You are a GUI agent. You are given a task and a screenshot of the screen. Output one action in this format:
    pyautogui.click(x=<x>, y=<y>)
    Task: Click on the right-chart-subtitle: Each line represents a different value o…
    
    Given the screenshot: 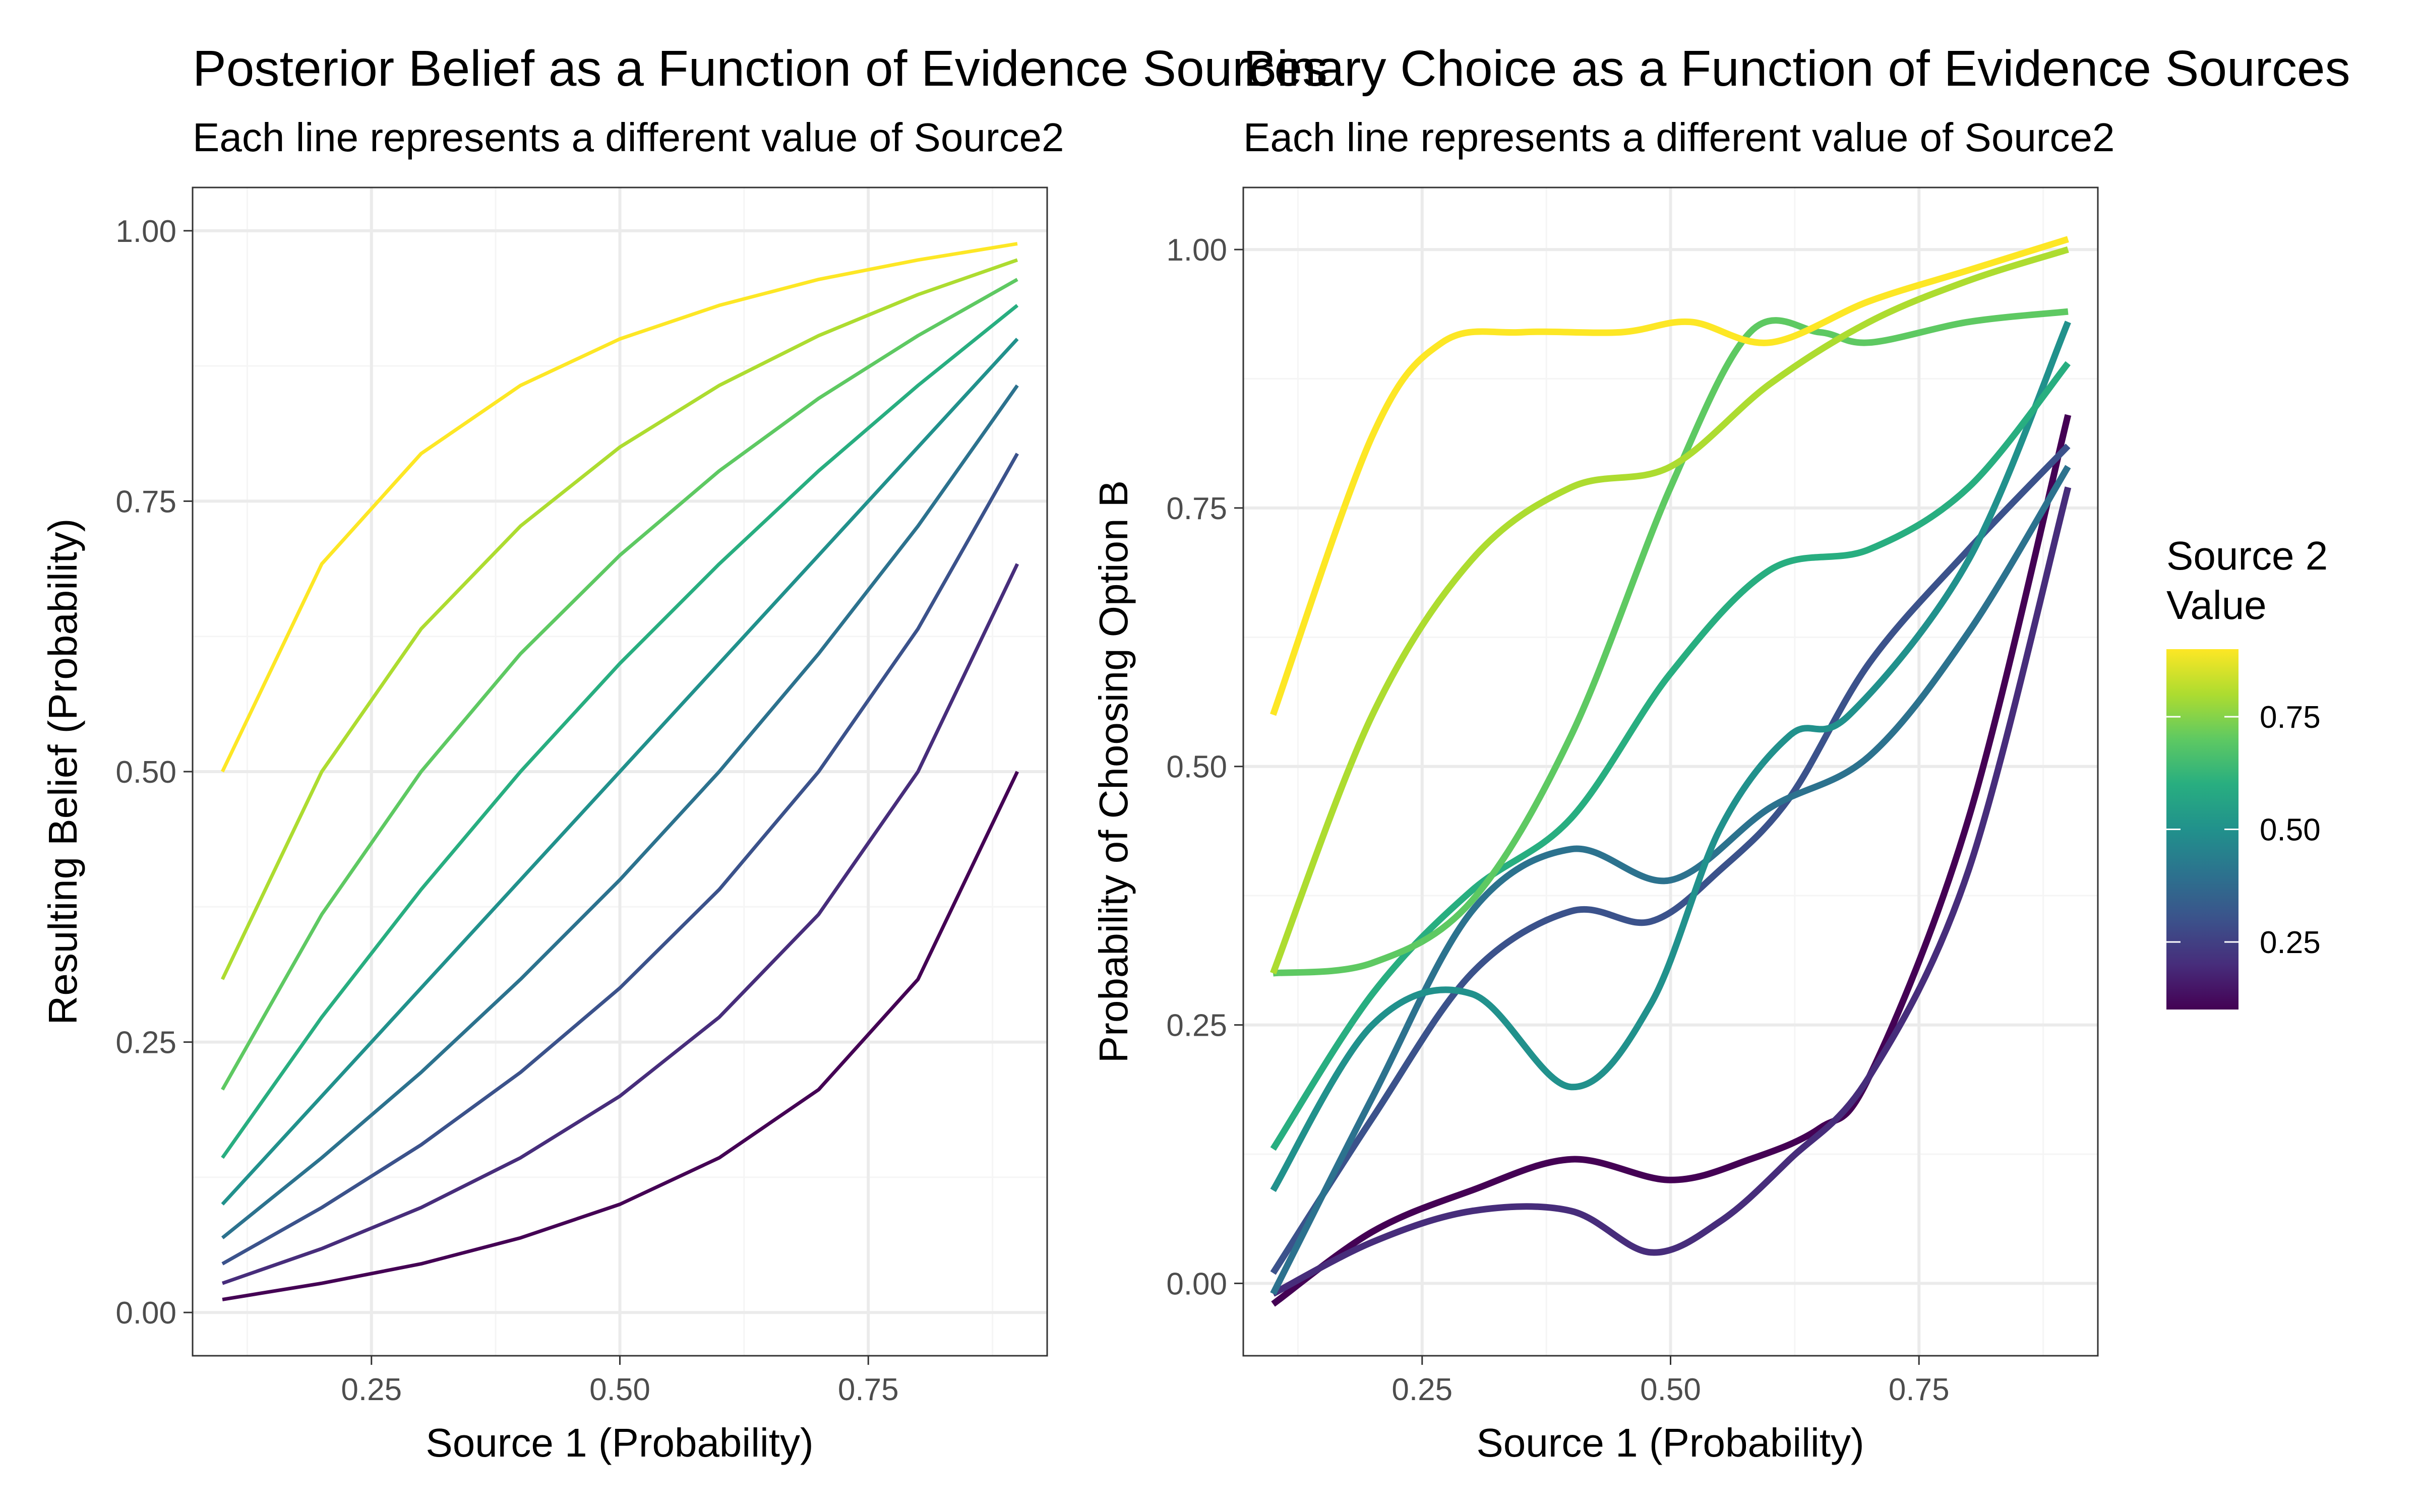 What is the action you would take?
    pyautogui.click(x=1678, y=137)
    